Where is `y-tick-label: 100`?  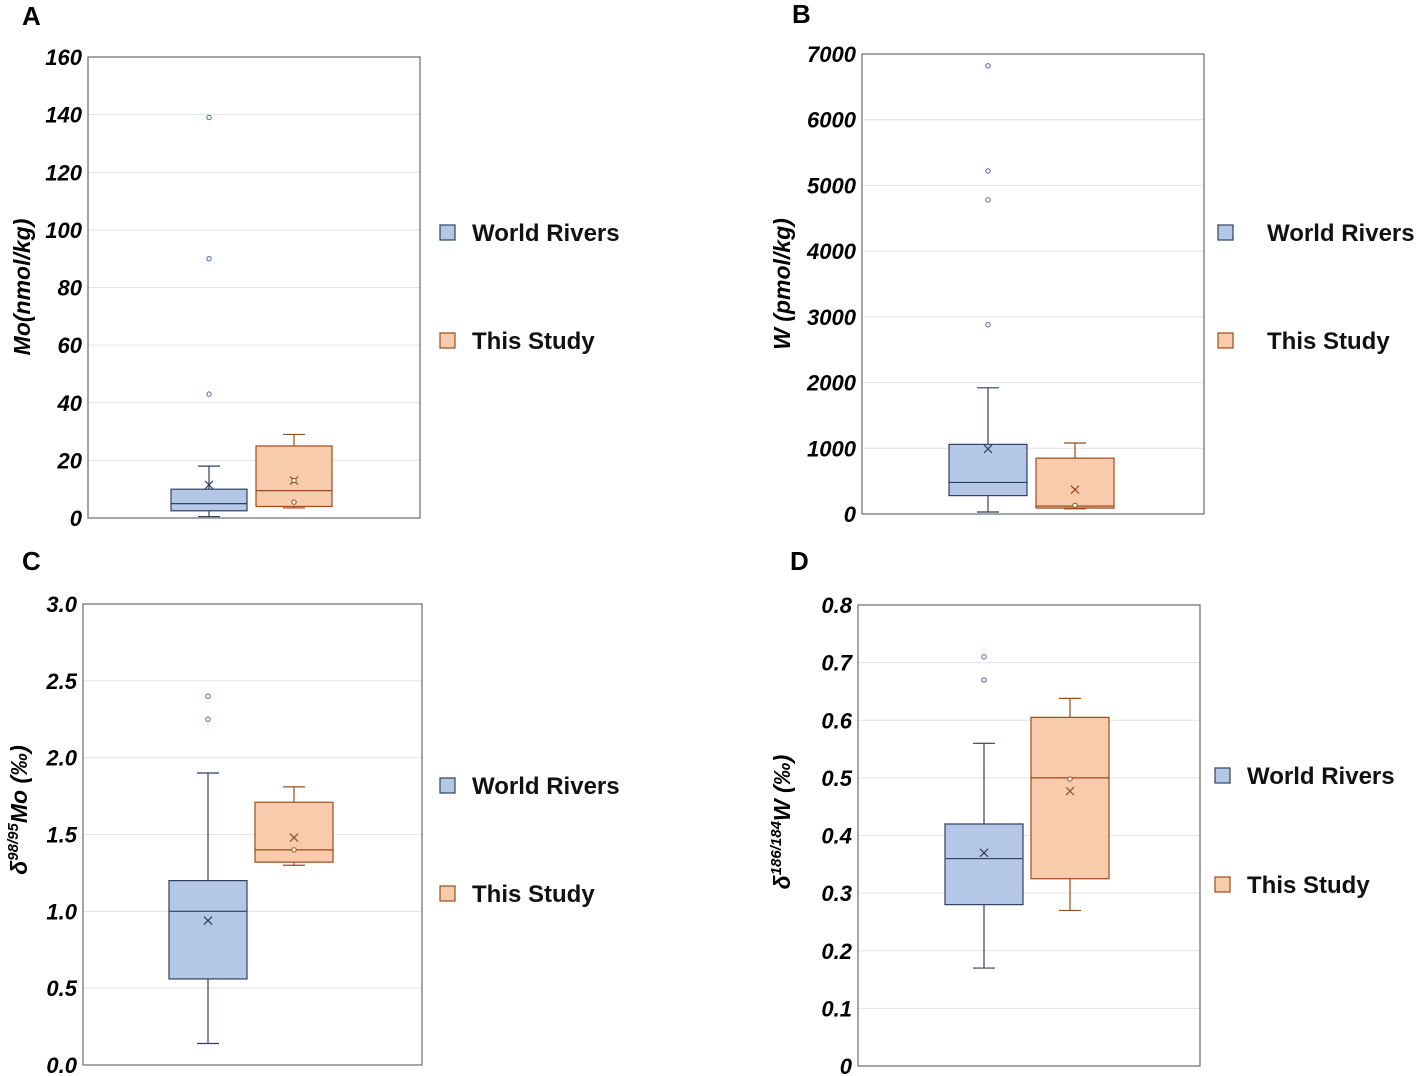 y-tick-label: 100 is located at coordinates (63, 230).